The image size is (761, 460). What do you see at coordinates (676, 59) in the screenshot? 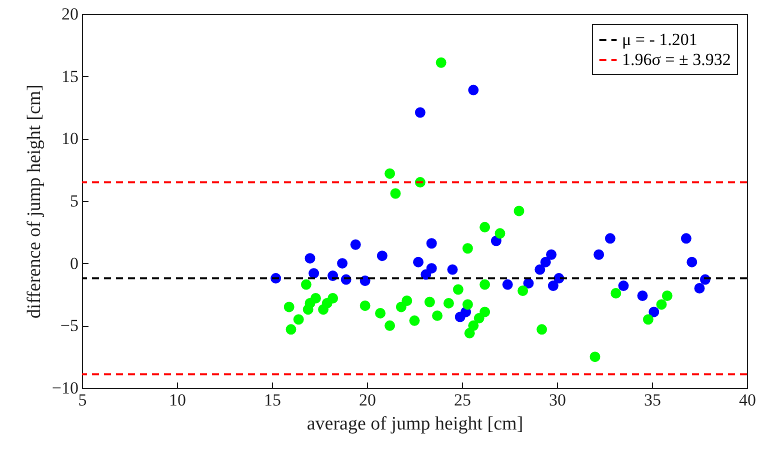
I see `legend-label: 1.96σ = ± 3.932` at bounding box center [676, 59].